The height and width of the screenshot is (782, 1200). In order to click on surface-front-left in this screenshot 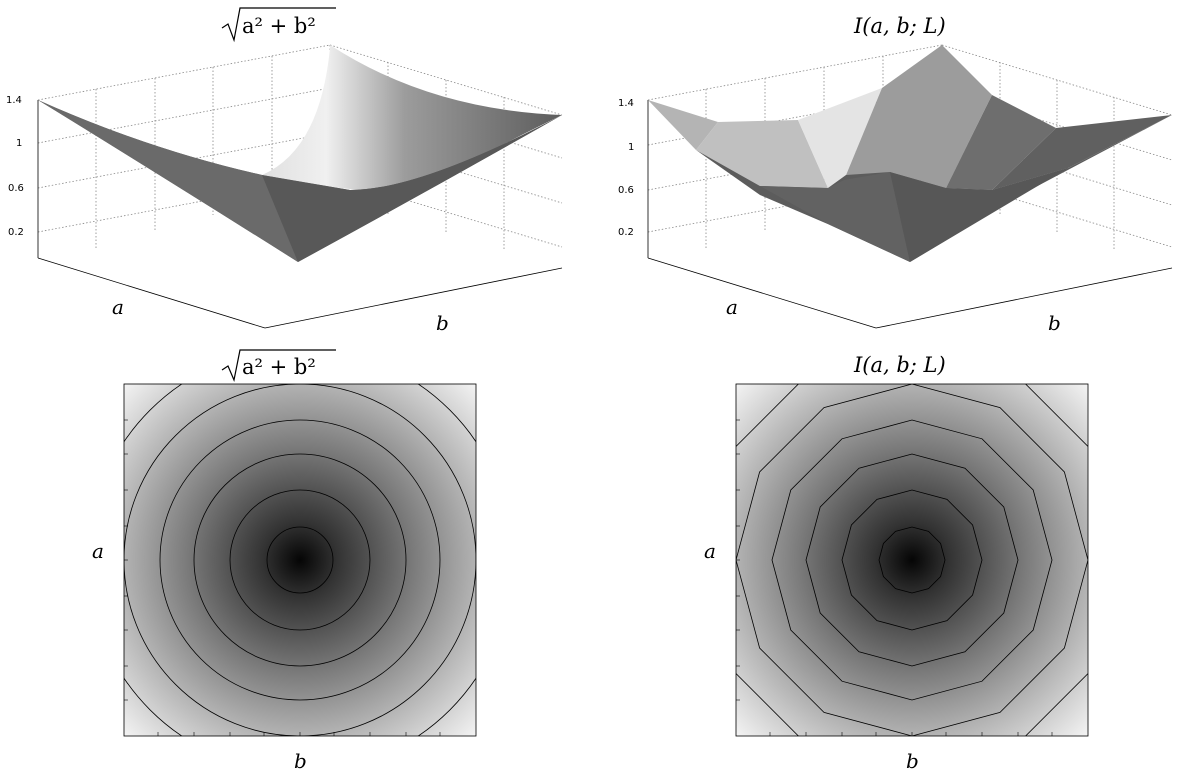, I will do `click(168, 181)`.